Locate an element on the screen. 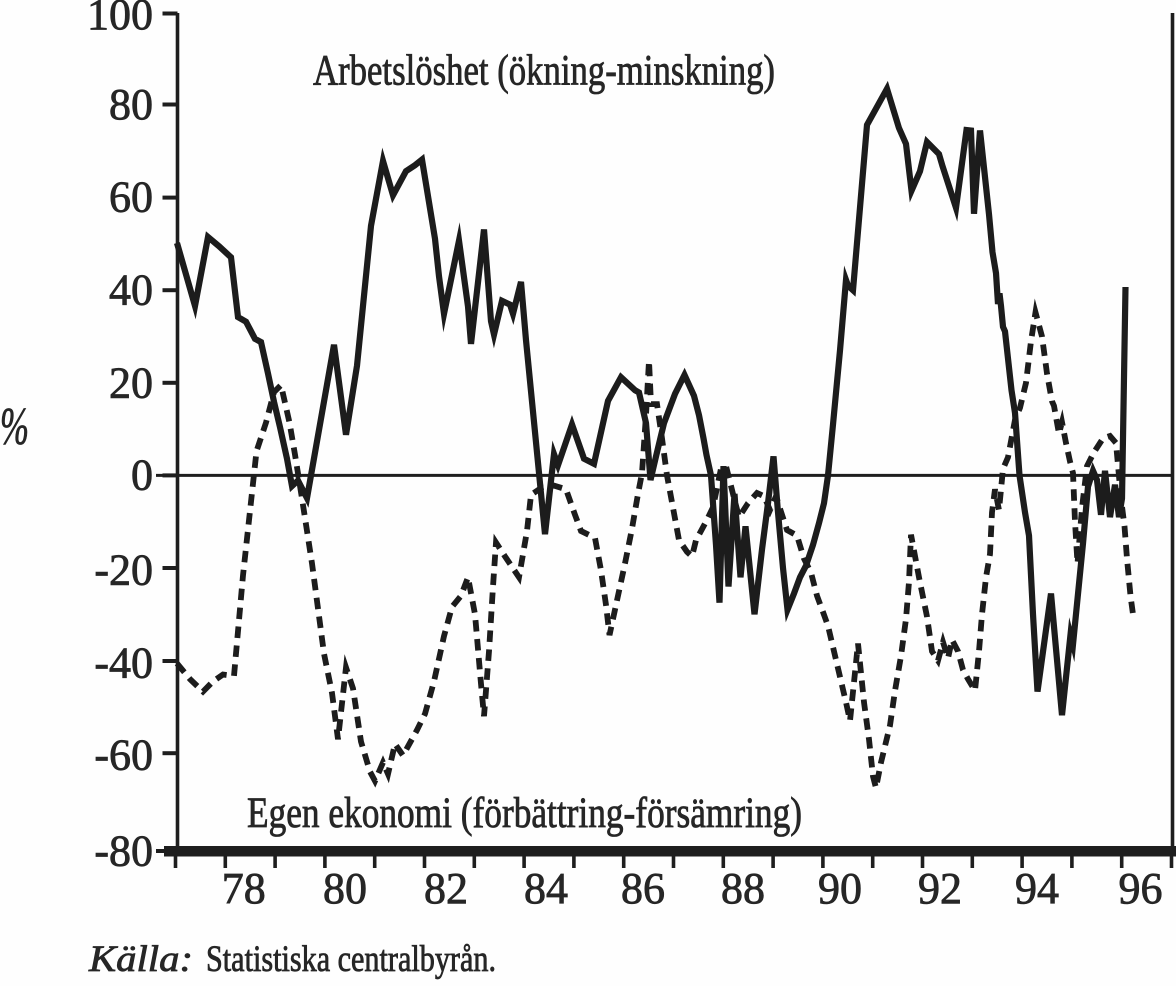 This screenshot has width=1176, height=986. svg-text:Egen ekonomi (förbättring-förs: Egen ekonomi (förbättring-försämring) is located at coordinates (524, 813).